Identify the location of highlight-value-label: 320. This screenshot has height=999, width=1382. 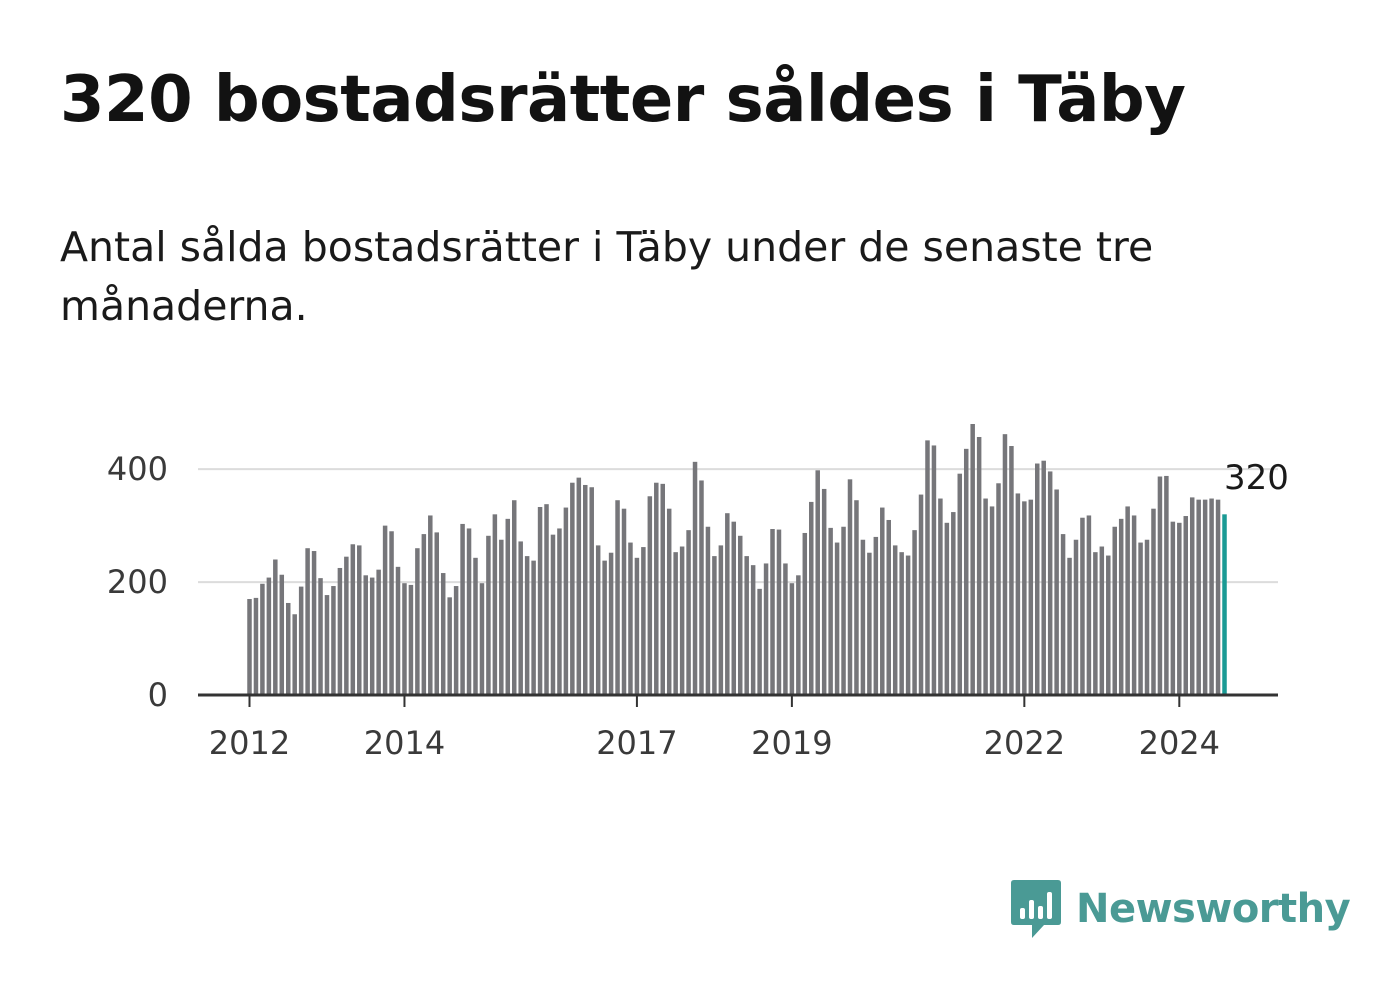
(1256, 478).